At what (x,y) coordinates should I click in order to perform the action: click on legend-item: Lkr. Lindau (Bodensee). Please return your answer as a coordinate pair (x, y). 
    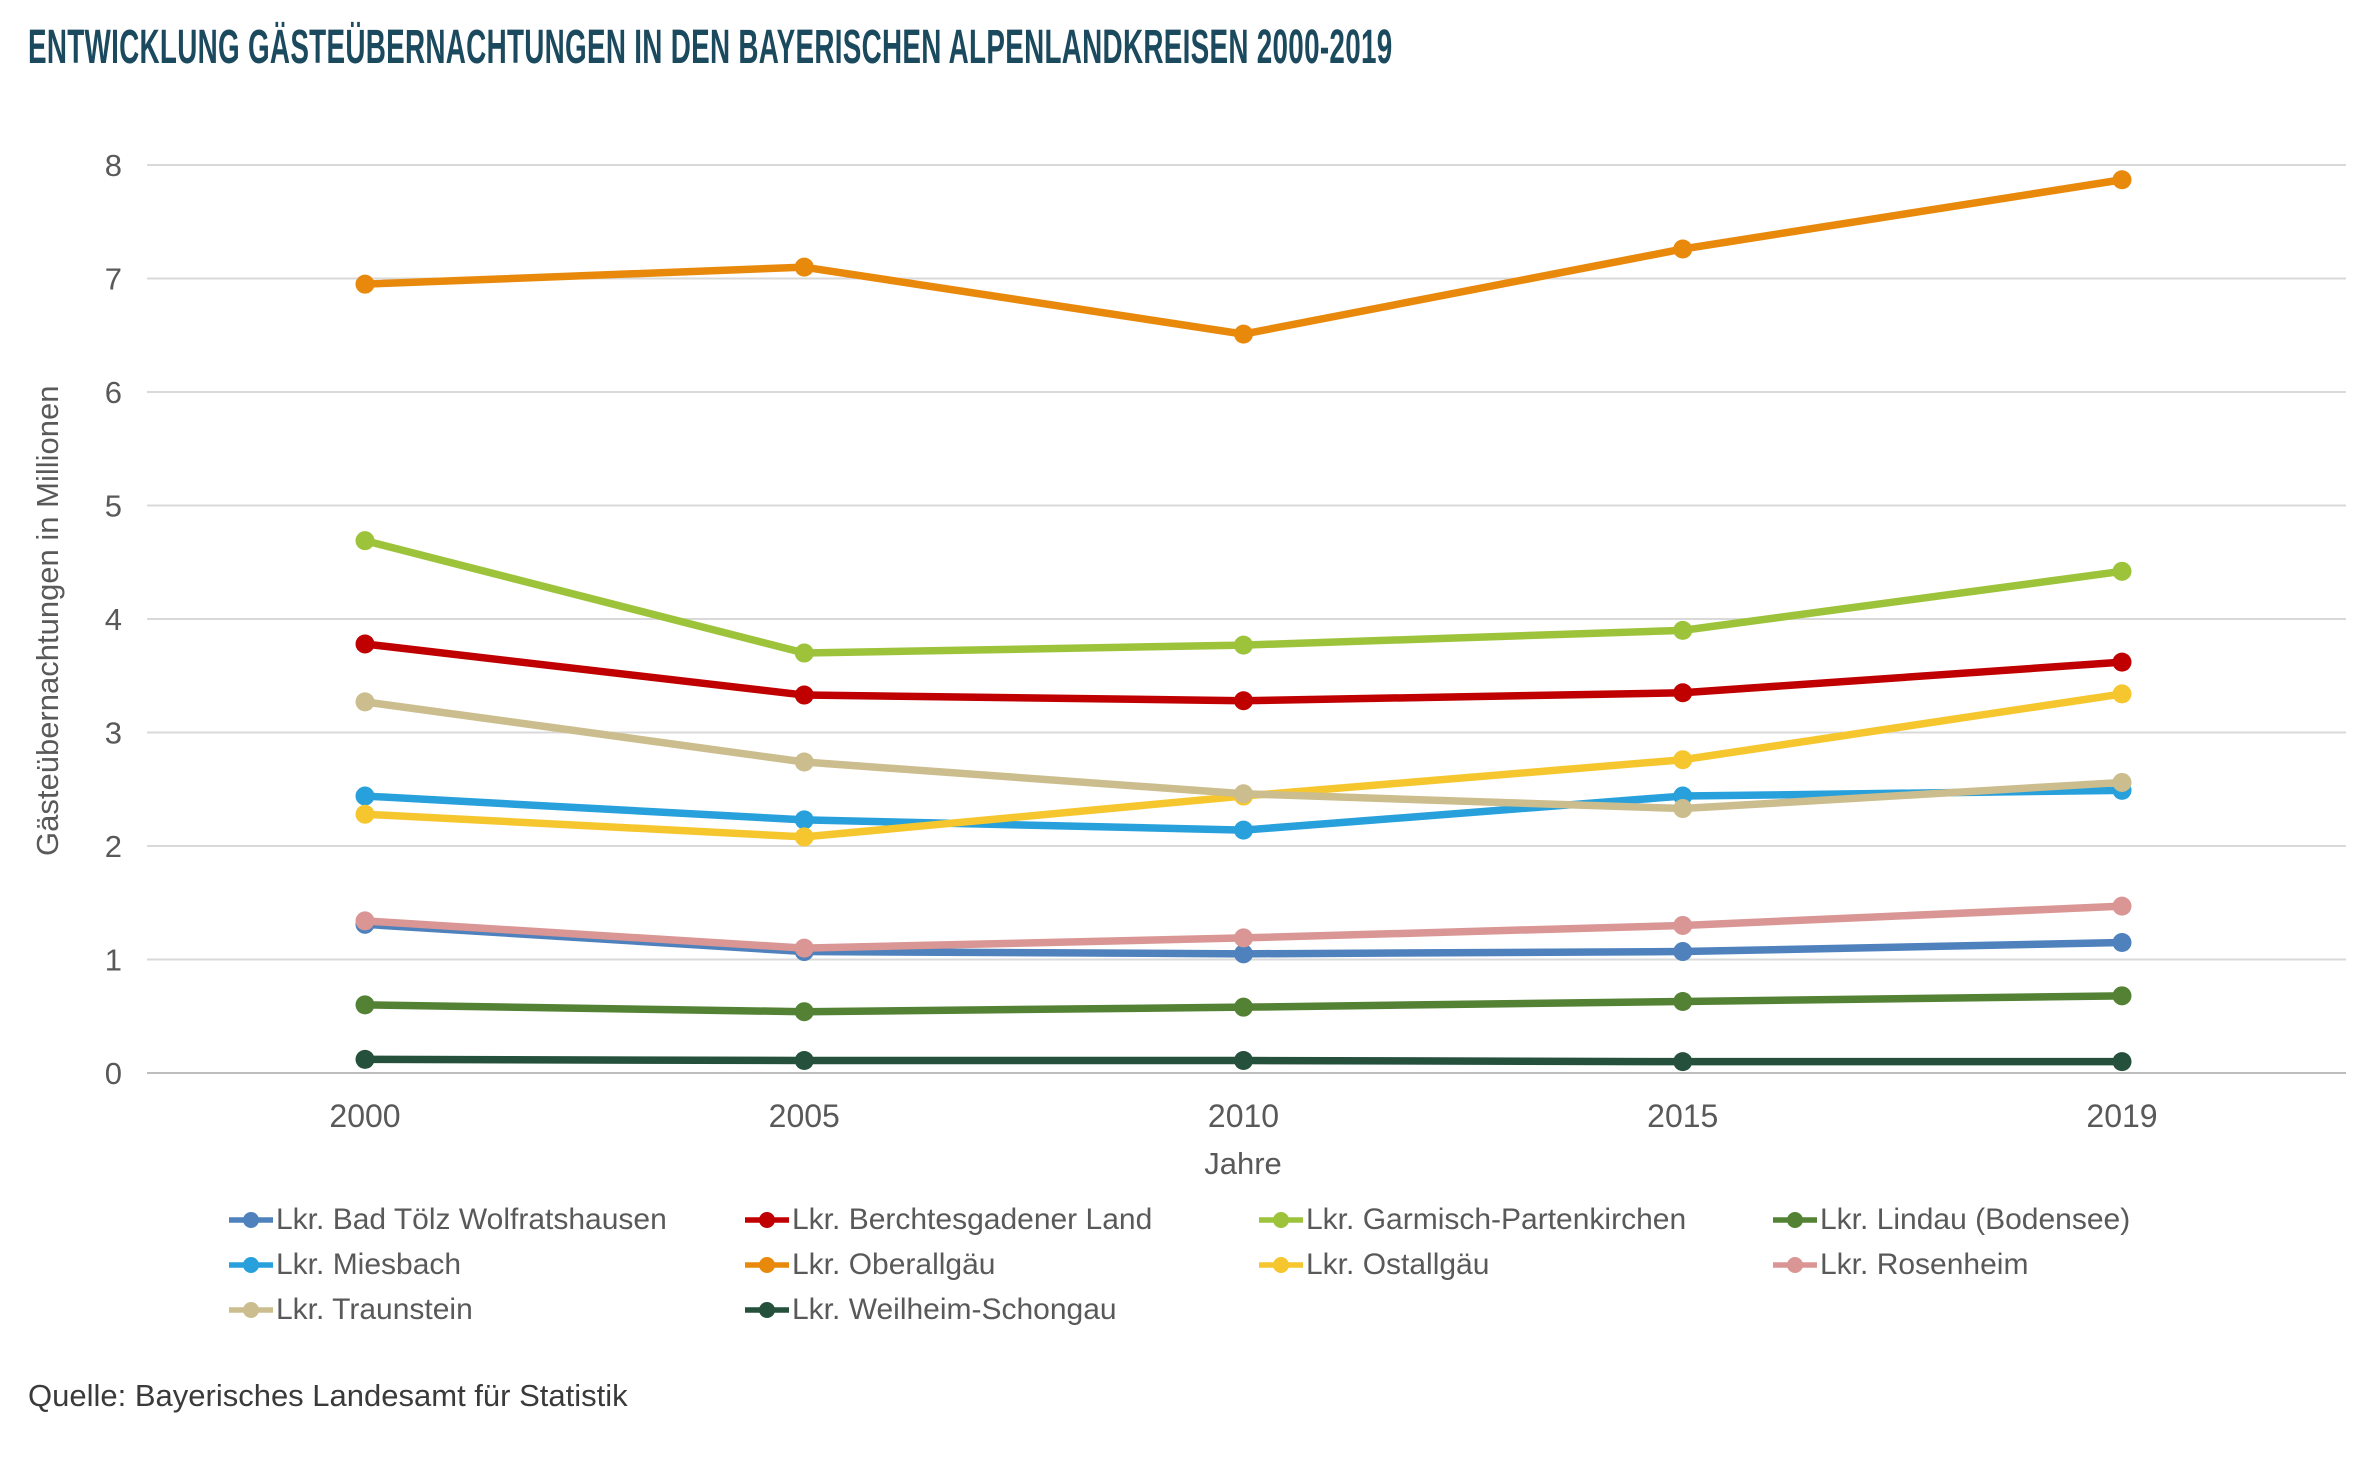
    Looking at the image, I should click on (2032, 1220).